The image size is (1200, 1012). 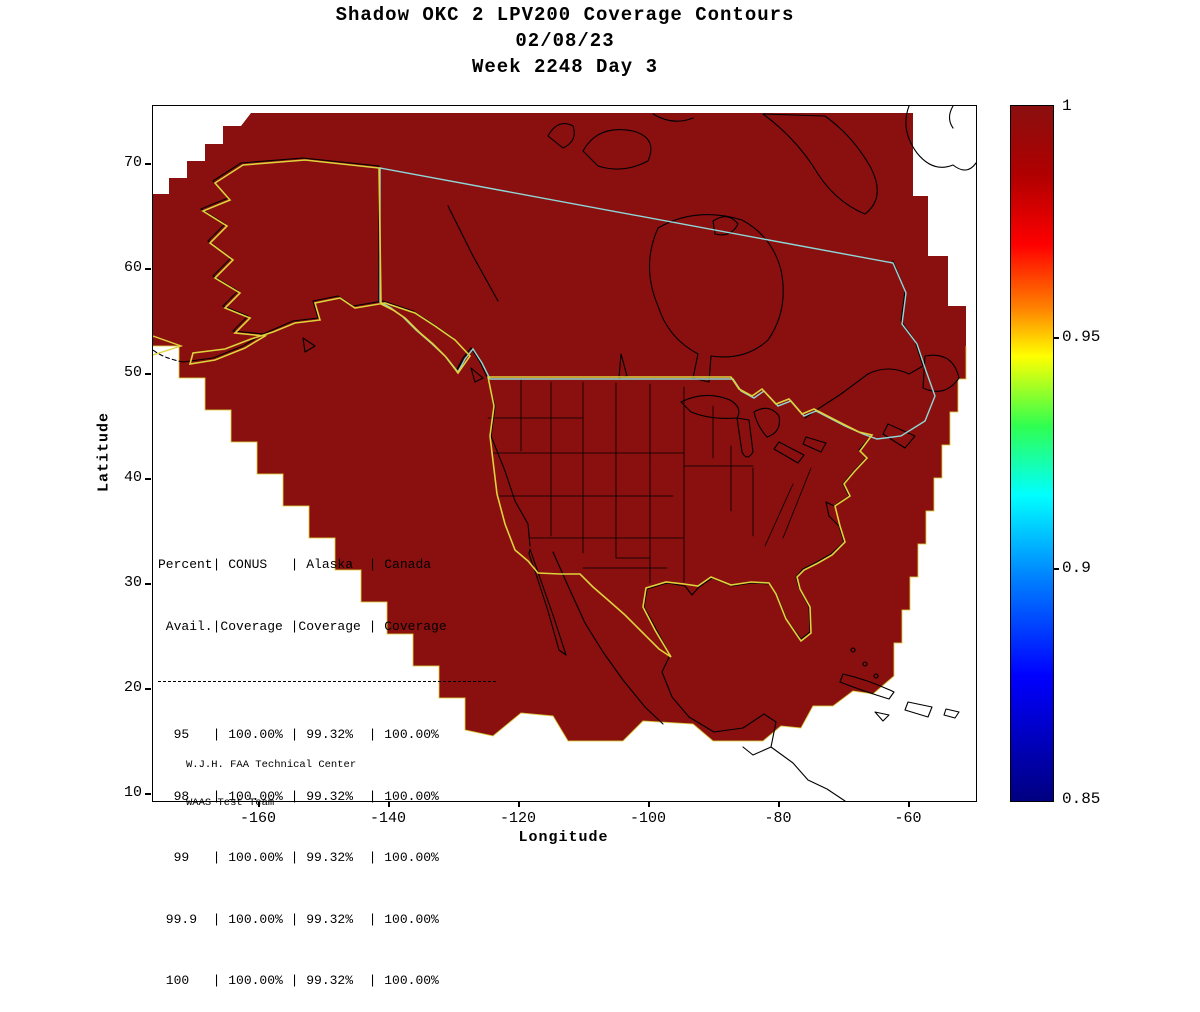 I want to click on credit-line-2: WAAS Test Team, so click(x=230, y=802).